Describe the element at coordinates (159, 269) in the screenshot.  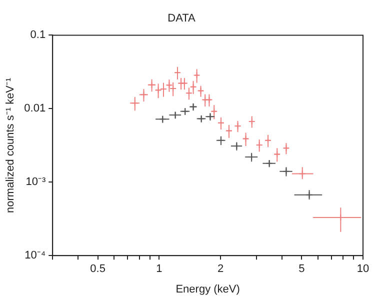
I see `x-tick-label: 1` at that location.